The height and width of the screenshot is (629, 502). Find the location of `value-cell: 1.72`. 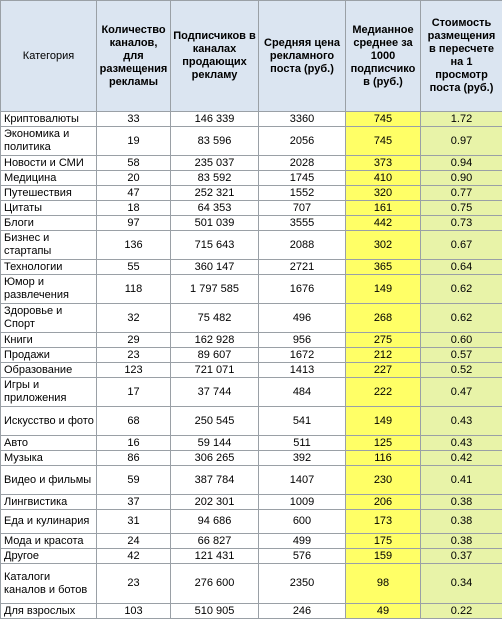

value-cell: 1.72 is located at coordinates (461, 119).